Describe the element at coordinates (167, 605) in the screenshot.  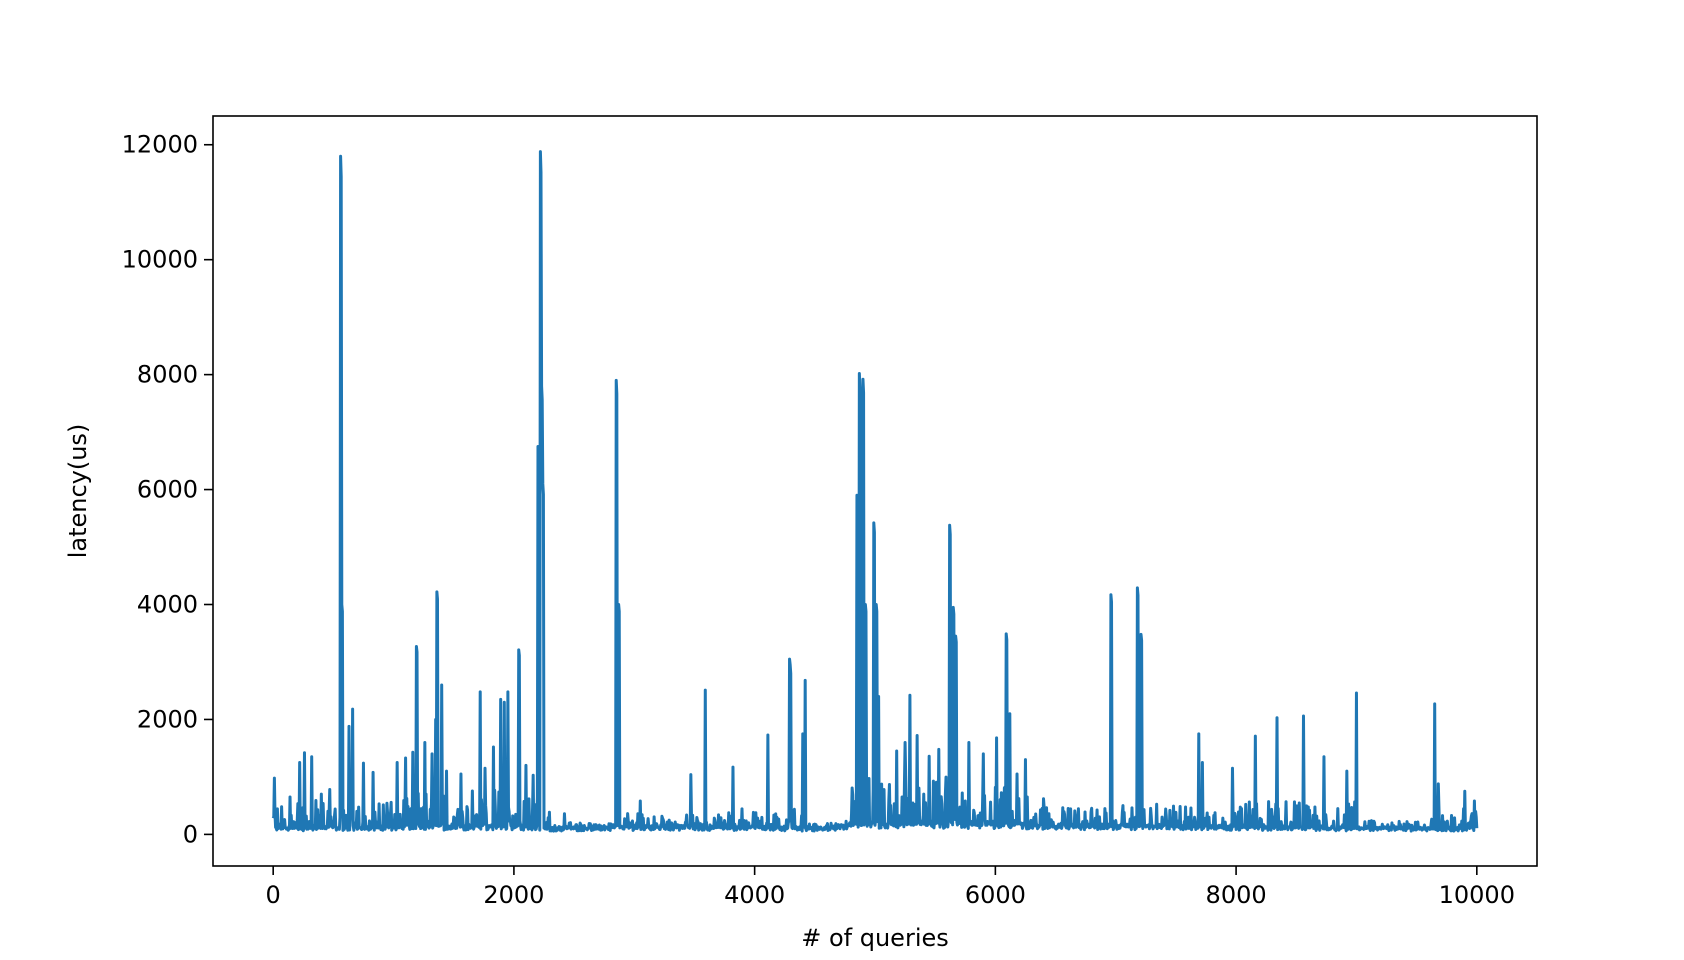
I see `y-tick-label: 4000` at that location.